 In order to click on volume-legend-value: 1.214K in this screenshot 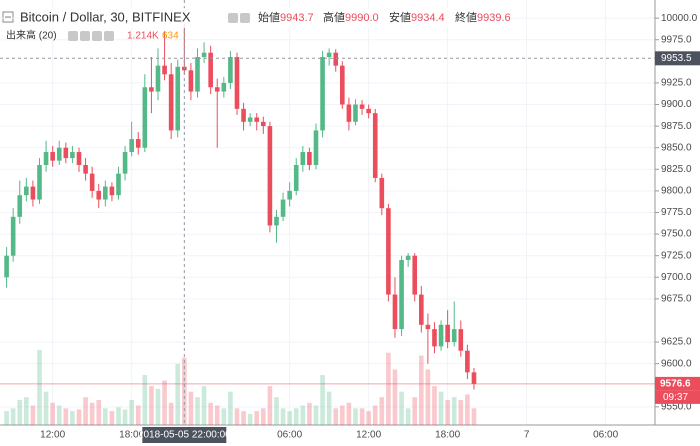, I will do `click(143, 36)`.